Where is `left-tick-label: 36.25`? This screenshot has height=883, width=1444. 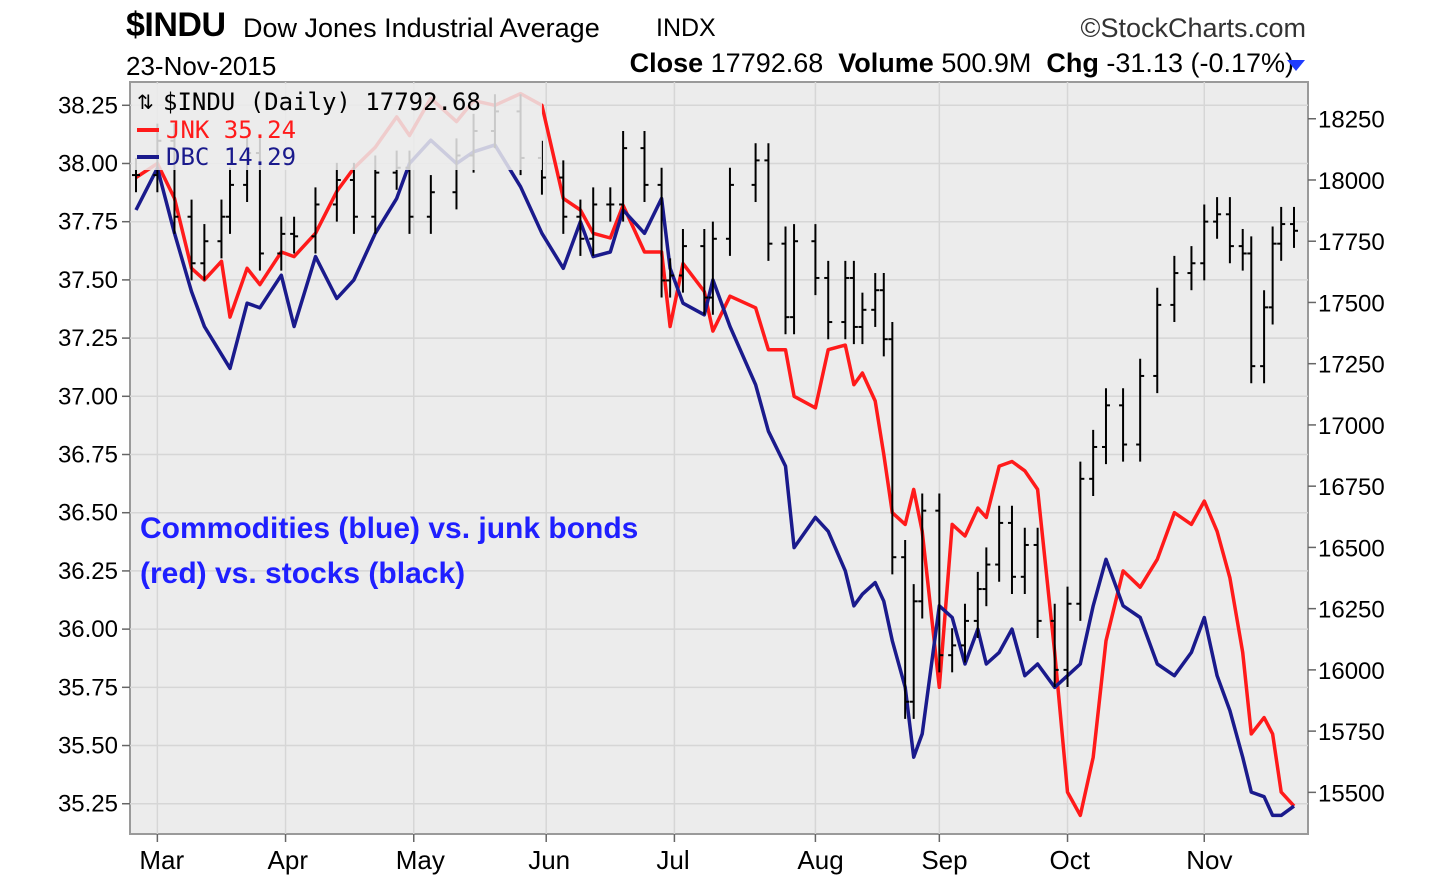 left-tick-label: 36.25 is located at coordinates (88, 571).